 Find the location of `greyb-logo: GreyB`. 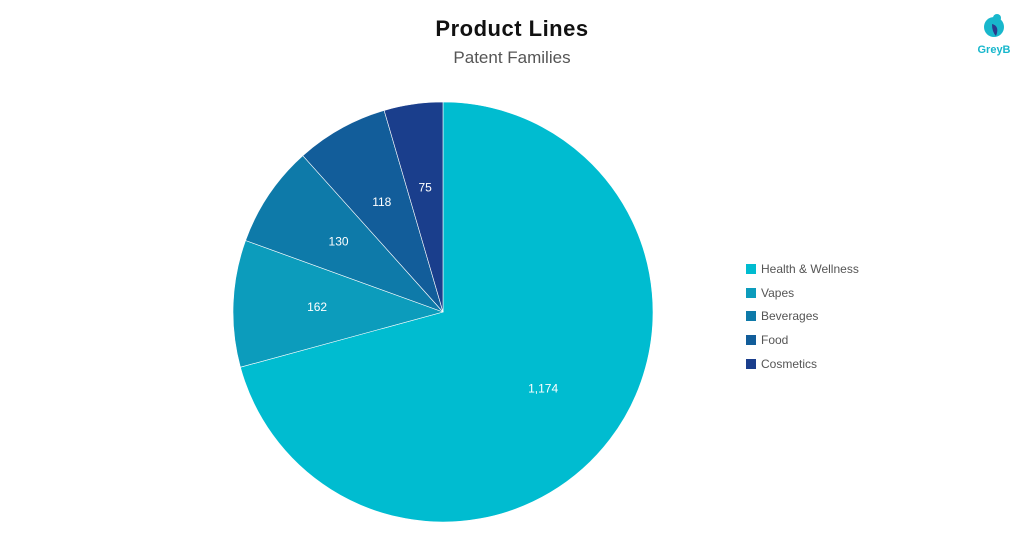

greyb-logo: GreyB is located at coordinates (994, 38).